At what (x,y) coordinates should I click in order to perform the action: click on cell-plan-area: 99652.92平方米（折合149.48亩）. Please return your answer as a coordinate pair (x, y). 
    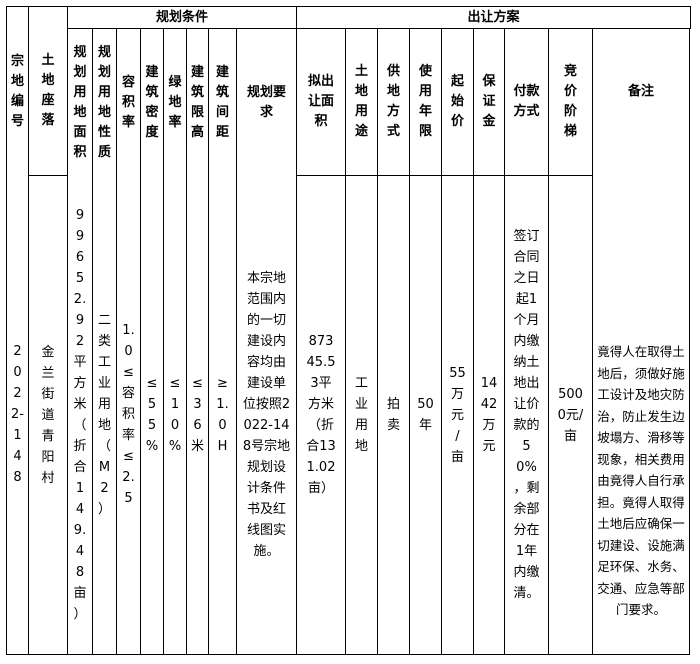
    Looking at the image, I should click on (80, 415).